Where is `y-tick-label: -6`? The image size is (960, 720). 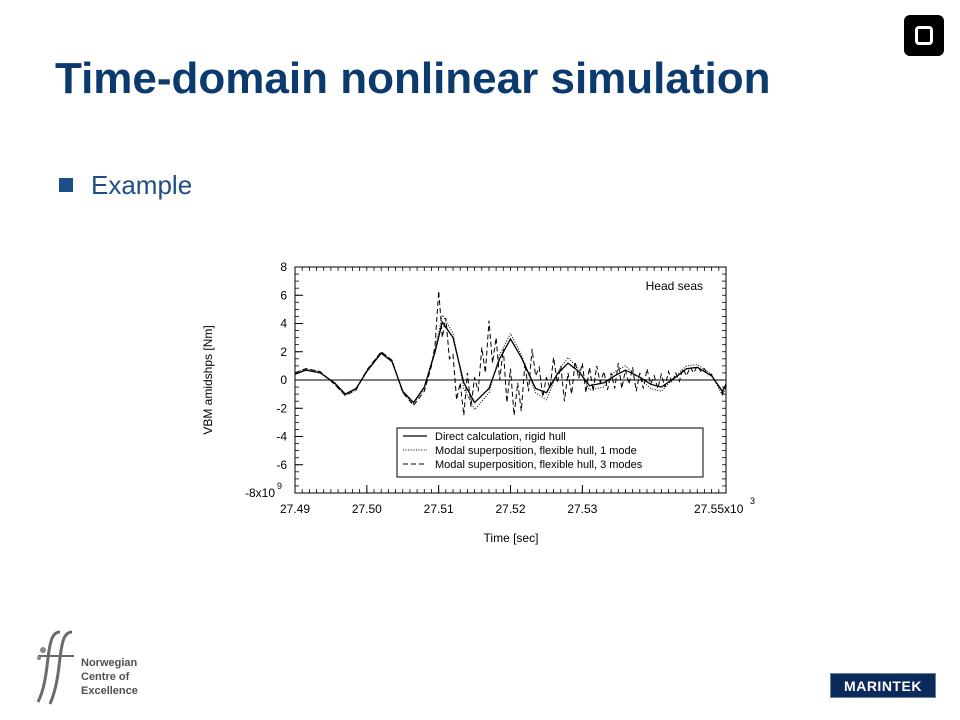
y-tick-label: -6 is located at coordinates (281, 465).